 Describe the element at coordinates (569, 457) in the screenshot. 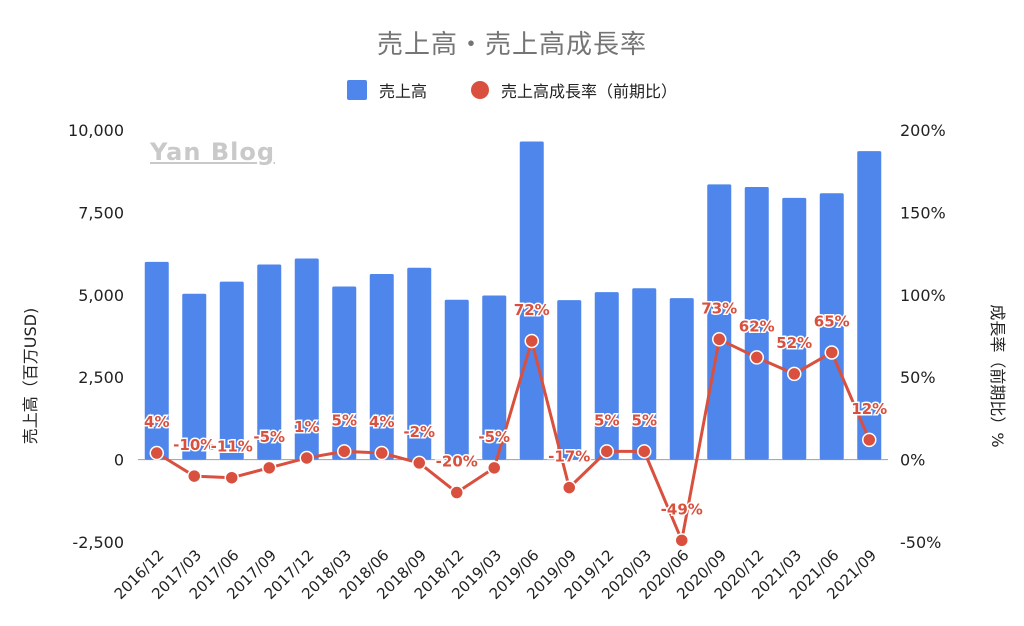

I see `growth-data-label: -17%` at that location.